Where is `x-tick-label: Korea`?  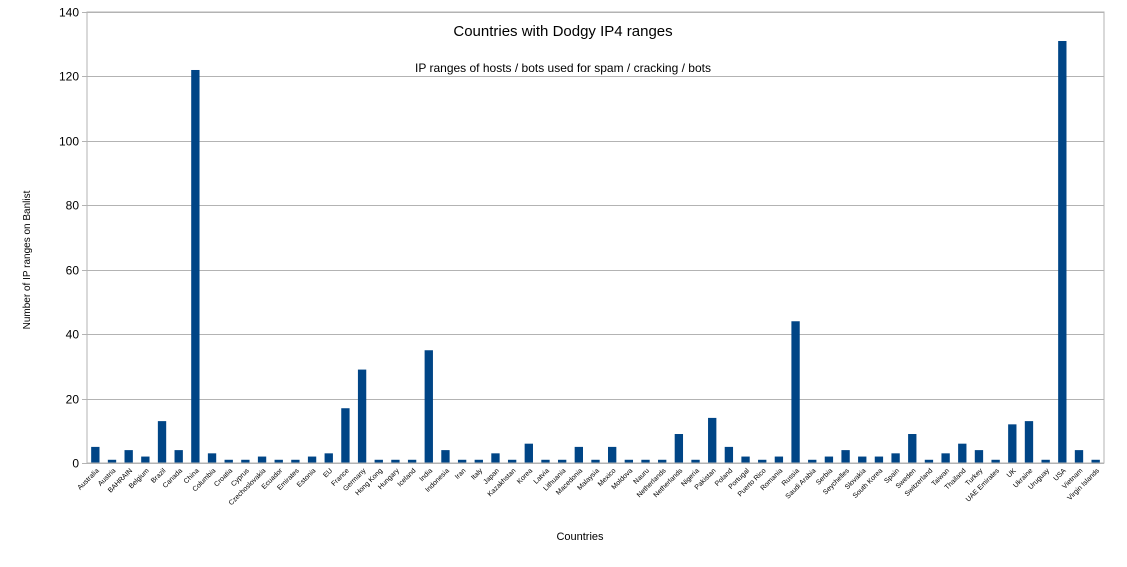
x-tick-label: Korea is located at coordinates (525, 476).